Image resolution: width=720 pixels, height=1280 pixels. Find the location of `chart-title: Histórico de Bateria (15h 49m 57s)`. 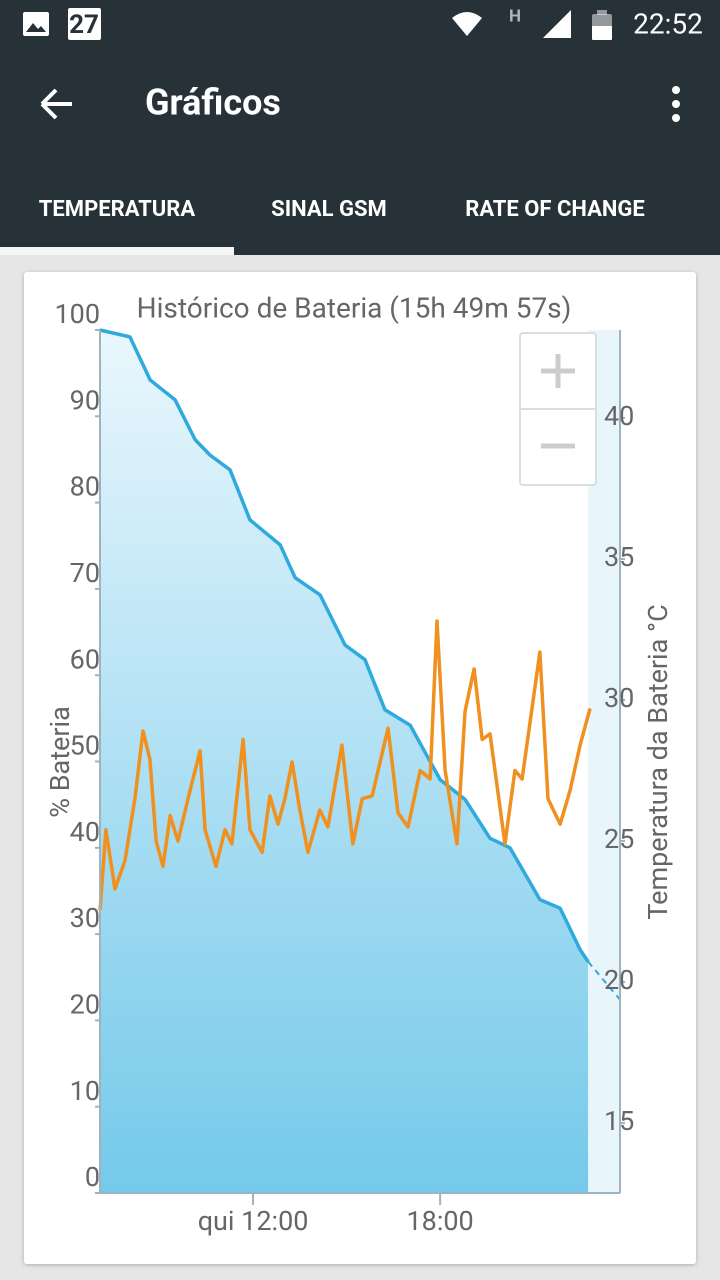

chart-title: Histórico de Bateria (15h 49m 57s) is located at coordinates (354, 307).